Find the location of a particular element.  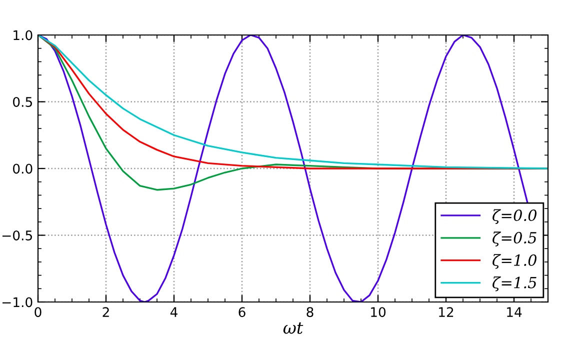

y-tick-label: −0.5 is located at coordinates (17, 235).